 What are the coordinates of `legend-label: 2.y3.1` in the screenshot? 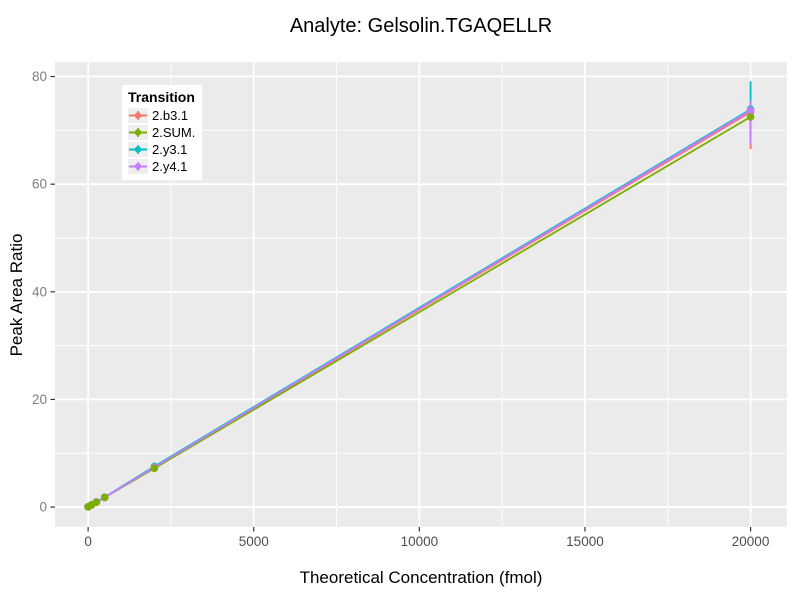 It's located at (170, 149).